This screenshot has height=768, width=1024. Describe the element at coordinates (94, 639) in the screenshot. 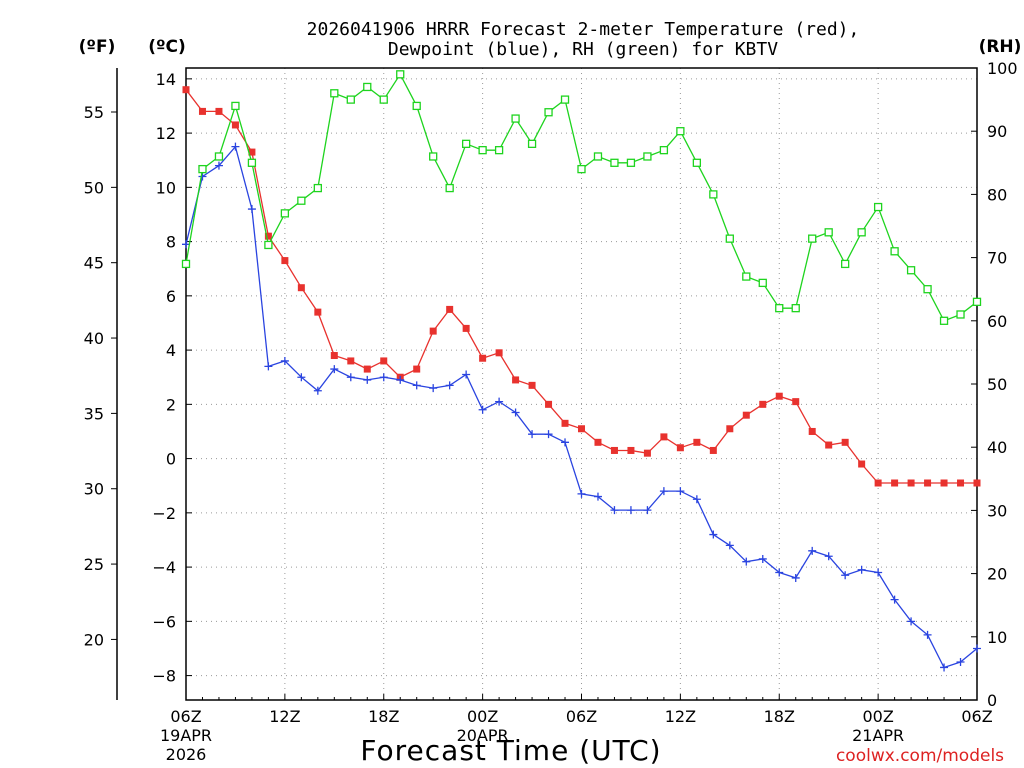

I see `fahrenheit-tick-label: 20` at that location.